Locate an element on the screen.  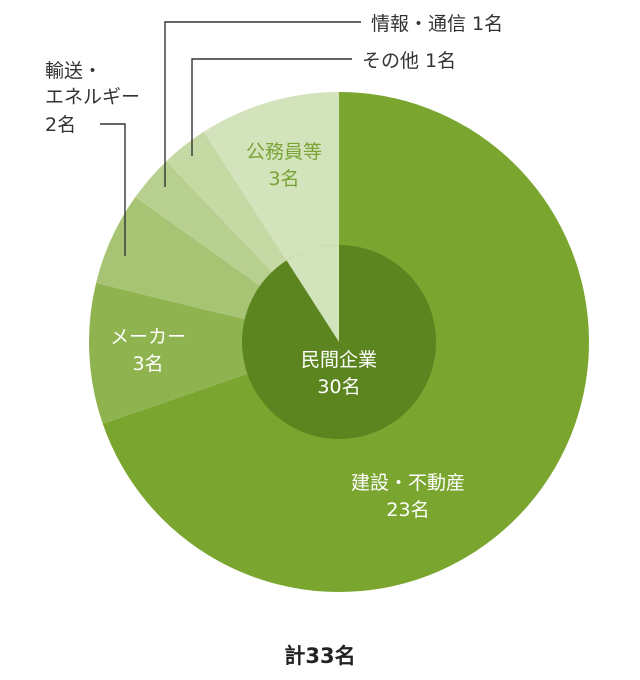
pie-slice-public-inner is located at coordinates (312, 293).